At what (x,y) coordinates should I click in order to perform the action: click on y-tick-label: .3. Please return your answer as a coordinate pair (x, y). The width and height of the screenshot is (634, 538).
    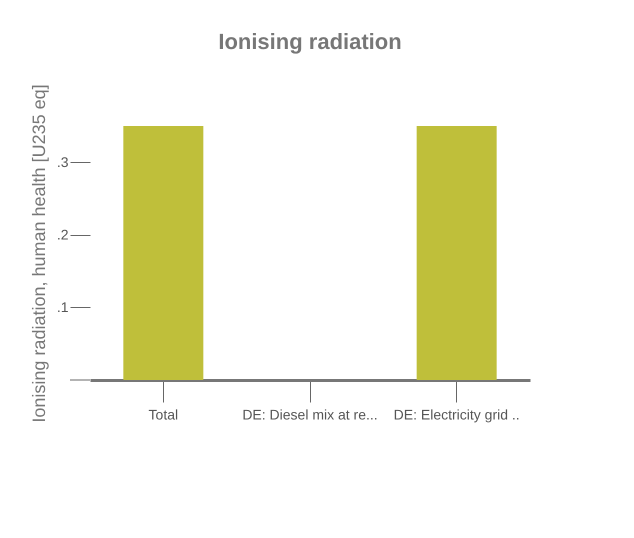
    Looking at the image, I should click on (62, 162).